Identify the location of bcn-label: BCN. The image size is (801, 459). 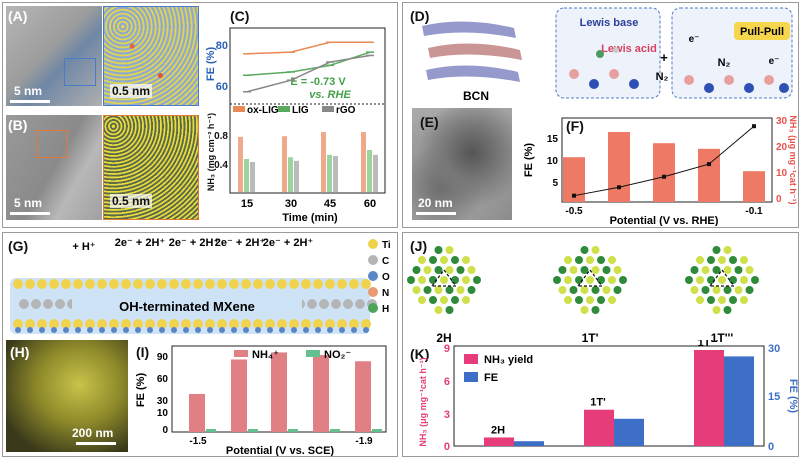
(476, 96).